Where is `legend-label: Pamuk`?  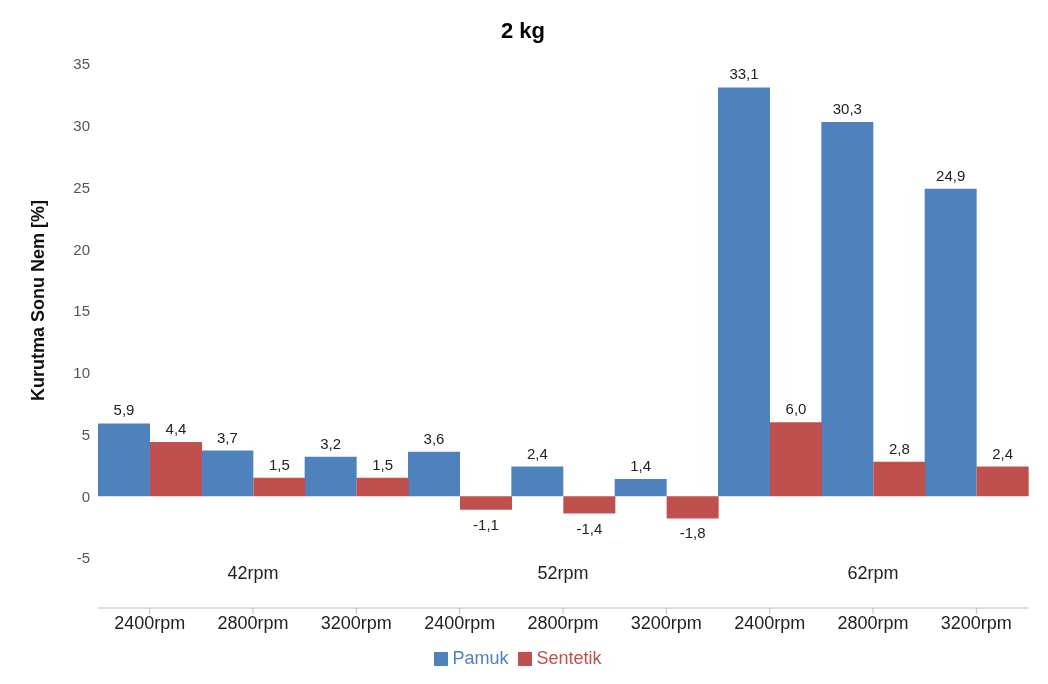 legend-label: Pamuk is located at coordinates (480, 658).